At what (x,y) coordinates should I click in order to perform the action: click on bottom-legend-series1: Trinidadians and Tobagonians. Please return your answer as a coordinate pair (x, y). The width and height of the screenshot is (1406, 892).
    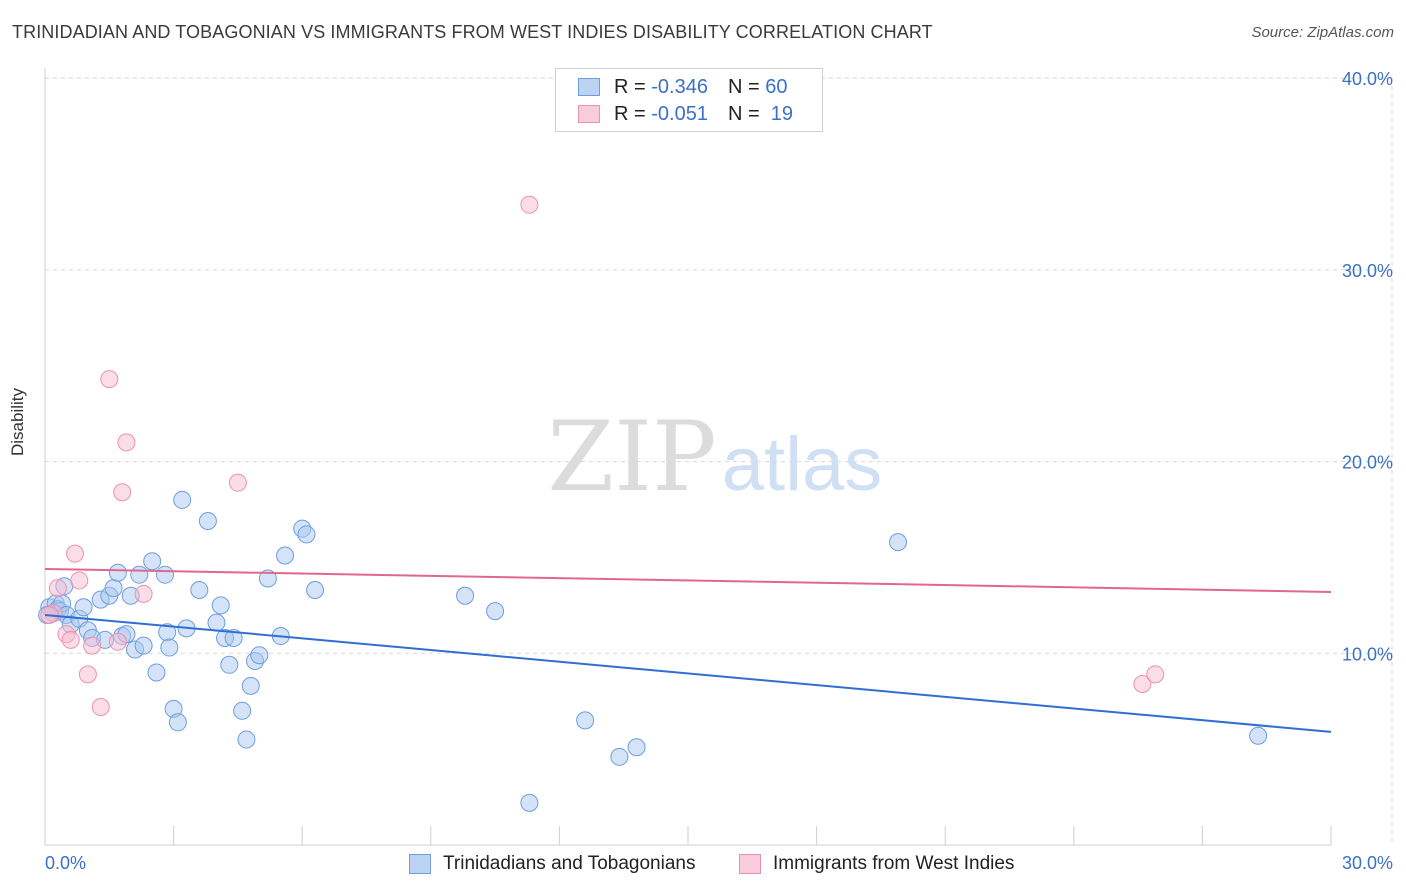
    Looking at the image, I should click on (552, 864).